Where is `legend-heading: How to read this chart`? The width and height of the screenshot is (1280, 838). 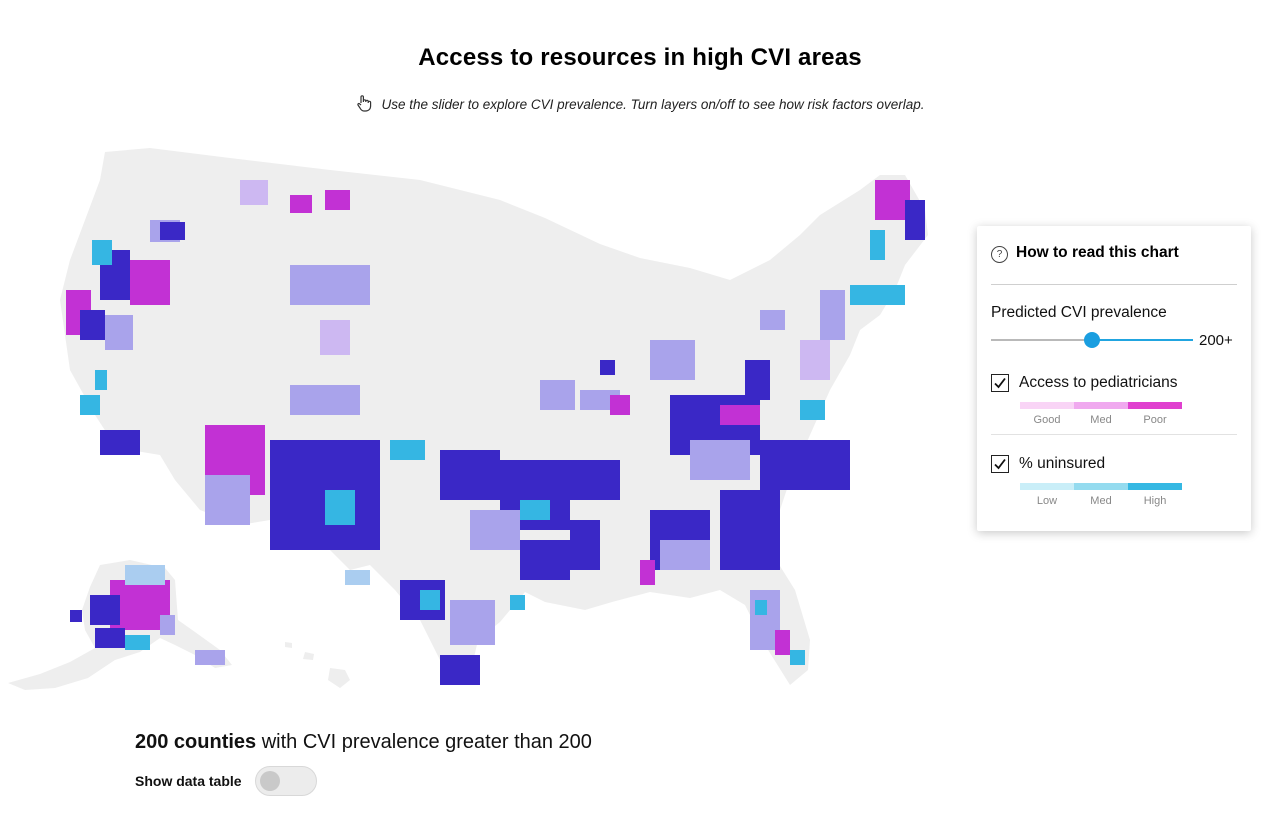
legend-heading: How to read this chart is located at coordinates (1097, 252).